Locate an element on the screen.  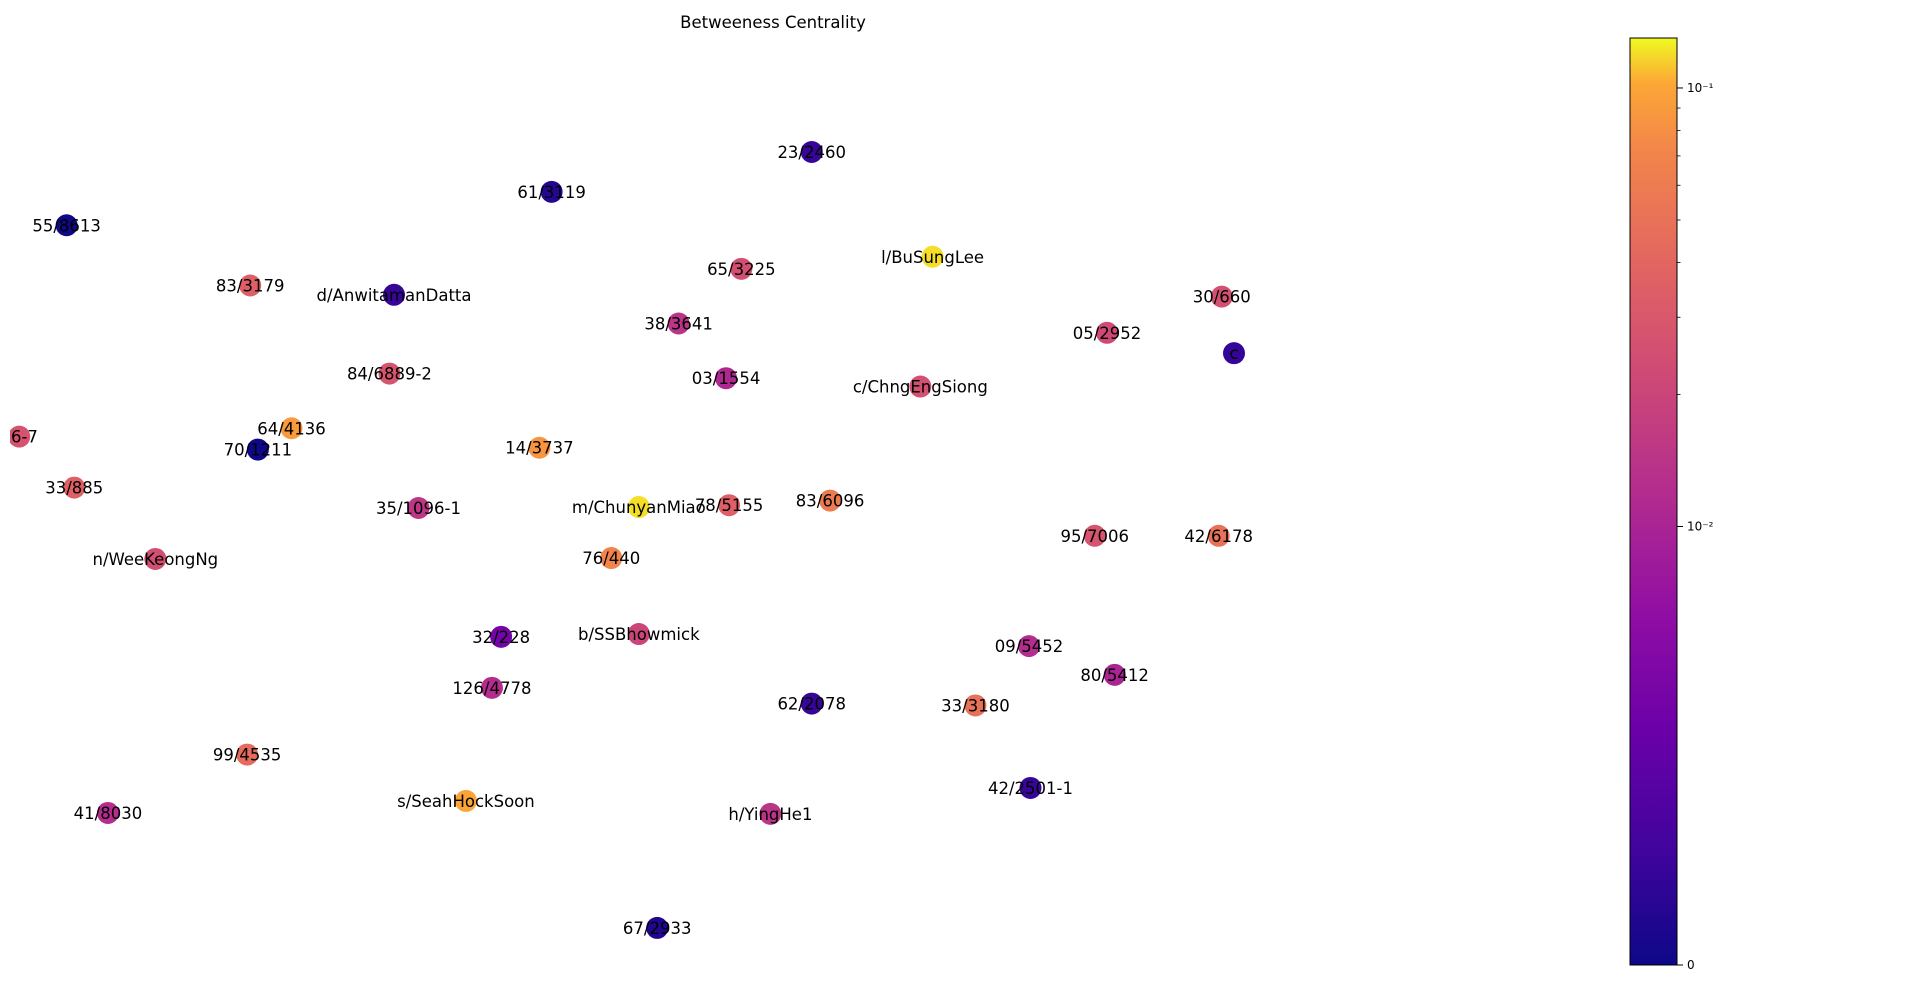
colorbar-ticks: 0 10⁻² 10⁻¹ is located at coordinates (1695, 526).